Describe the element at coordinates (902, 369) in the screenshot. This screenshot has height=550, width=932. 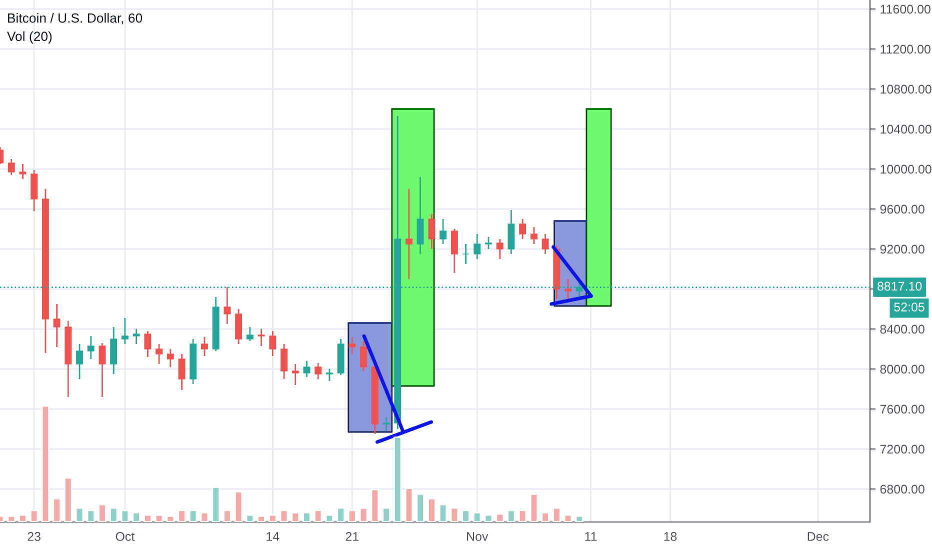
I see `y-tick-label: 8000.00` at that location.